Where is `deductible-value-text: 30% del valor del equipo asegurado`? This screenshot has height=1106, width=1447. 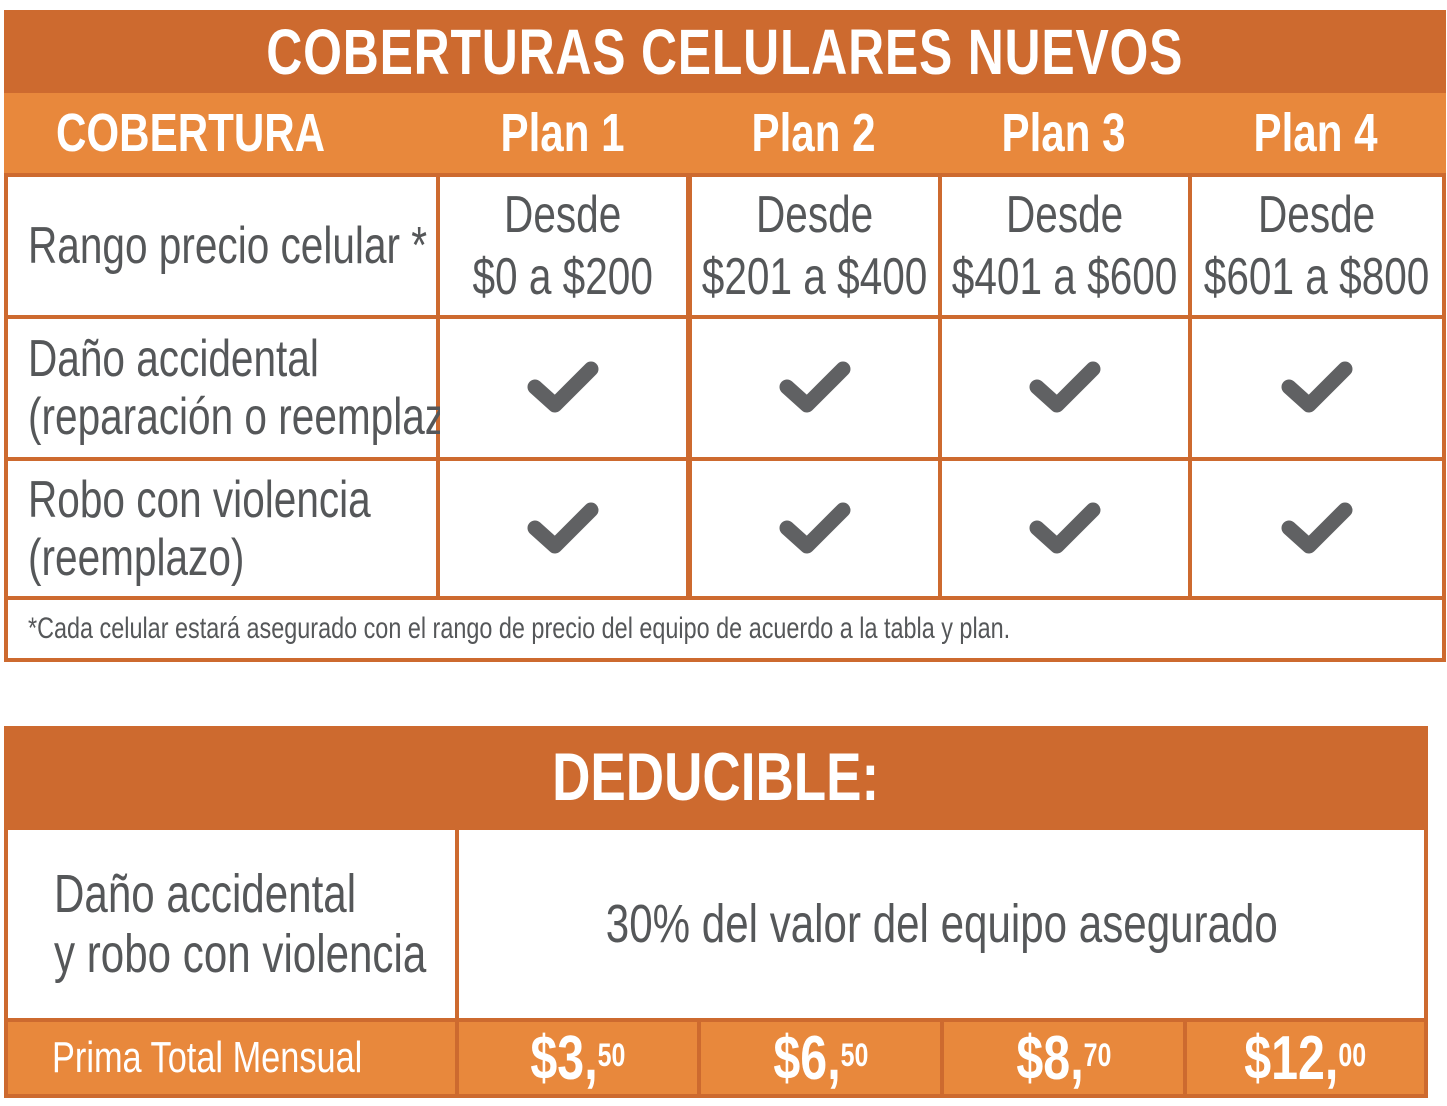
deductible-value-text: 30% del valor del equipo asegurado is located at coordinates (941, 924).